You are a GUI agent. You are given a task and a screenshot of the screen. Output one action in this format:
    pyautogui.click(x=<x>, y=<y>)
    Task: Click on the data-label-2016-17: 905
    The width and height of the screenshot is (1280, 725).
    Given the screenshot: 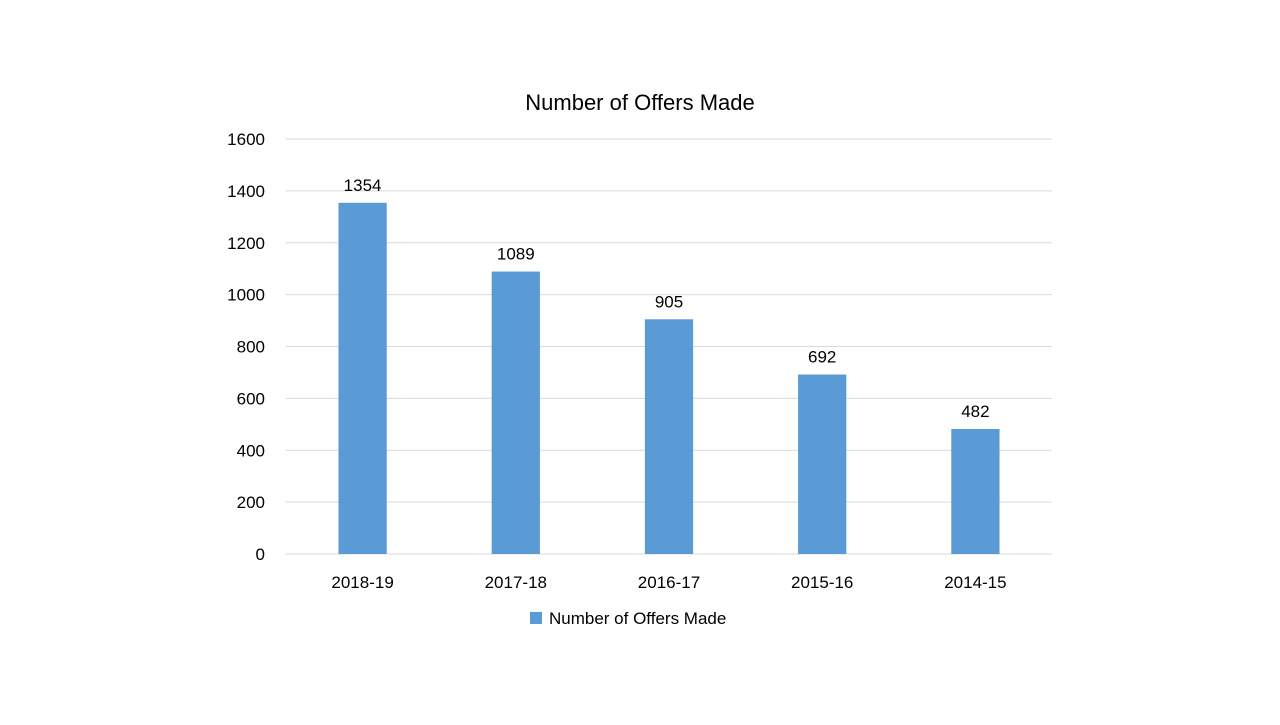 What is the action you would take?
    pyautogui.click(x=669, y=301)
    